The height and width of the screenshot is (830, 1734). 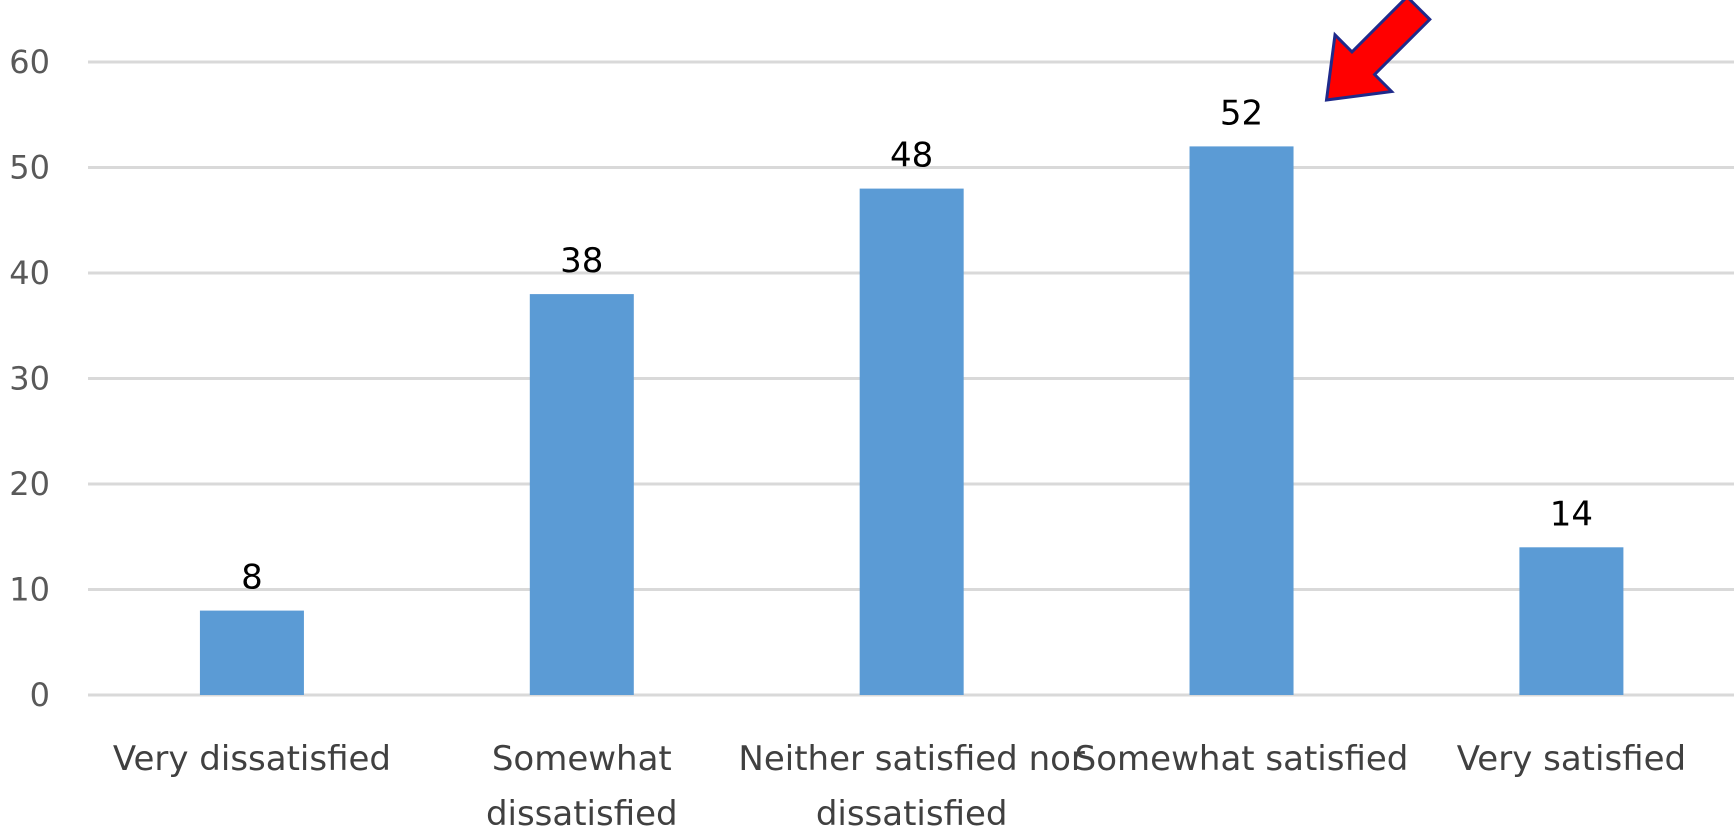 I want to click on category-label-line: Somewhat, so click(x=582, y=759).